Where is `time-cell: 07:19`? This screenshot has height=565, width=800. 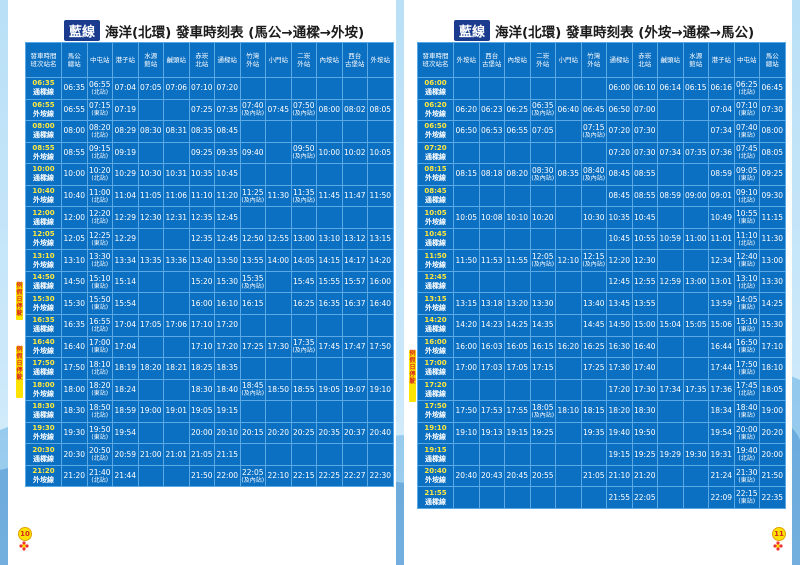
time-cell: 07:19 is located at coordinates (125, 110).